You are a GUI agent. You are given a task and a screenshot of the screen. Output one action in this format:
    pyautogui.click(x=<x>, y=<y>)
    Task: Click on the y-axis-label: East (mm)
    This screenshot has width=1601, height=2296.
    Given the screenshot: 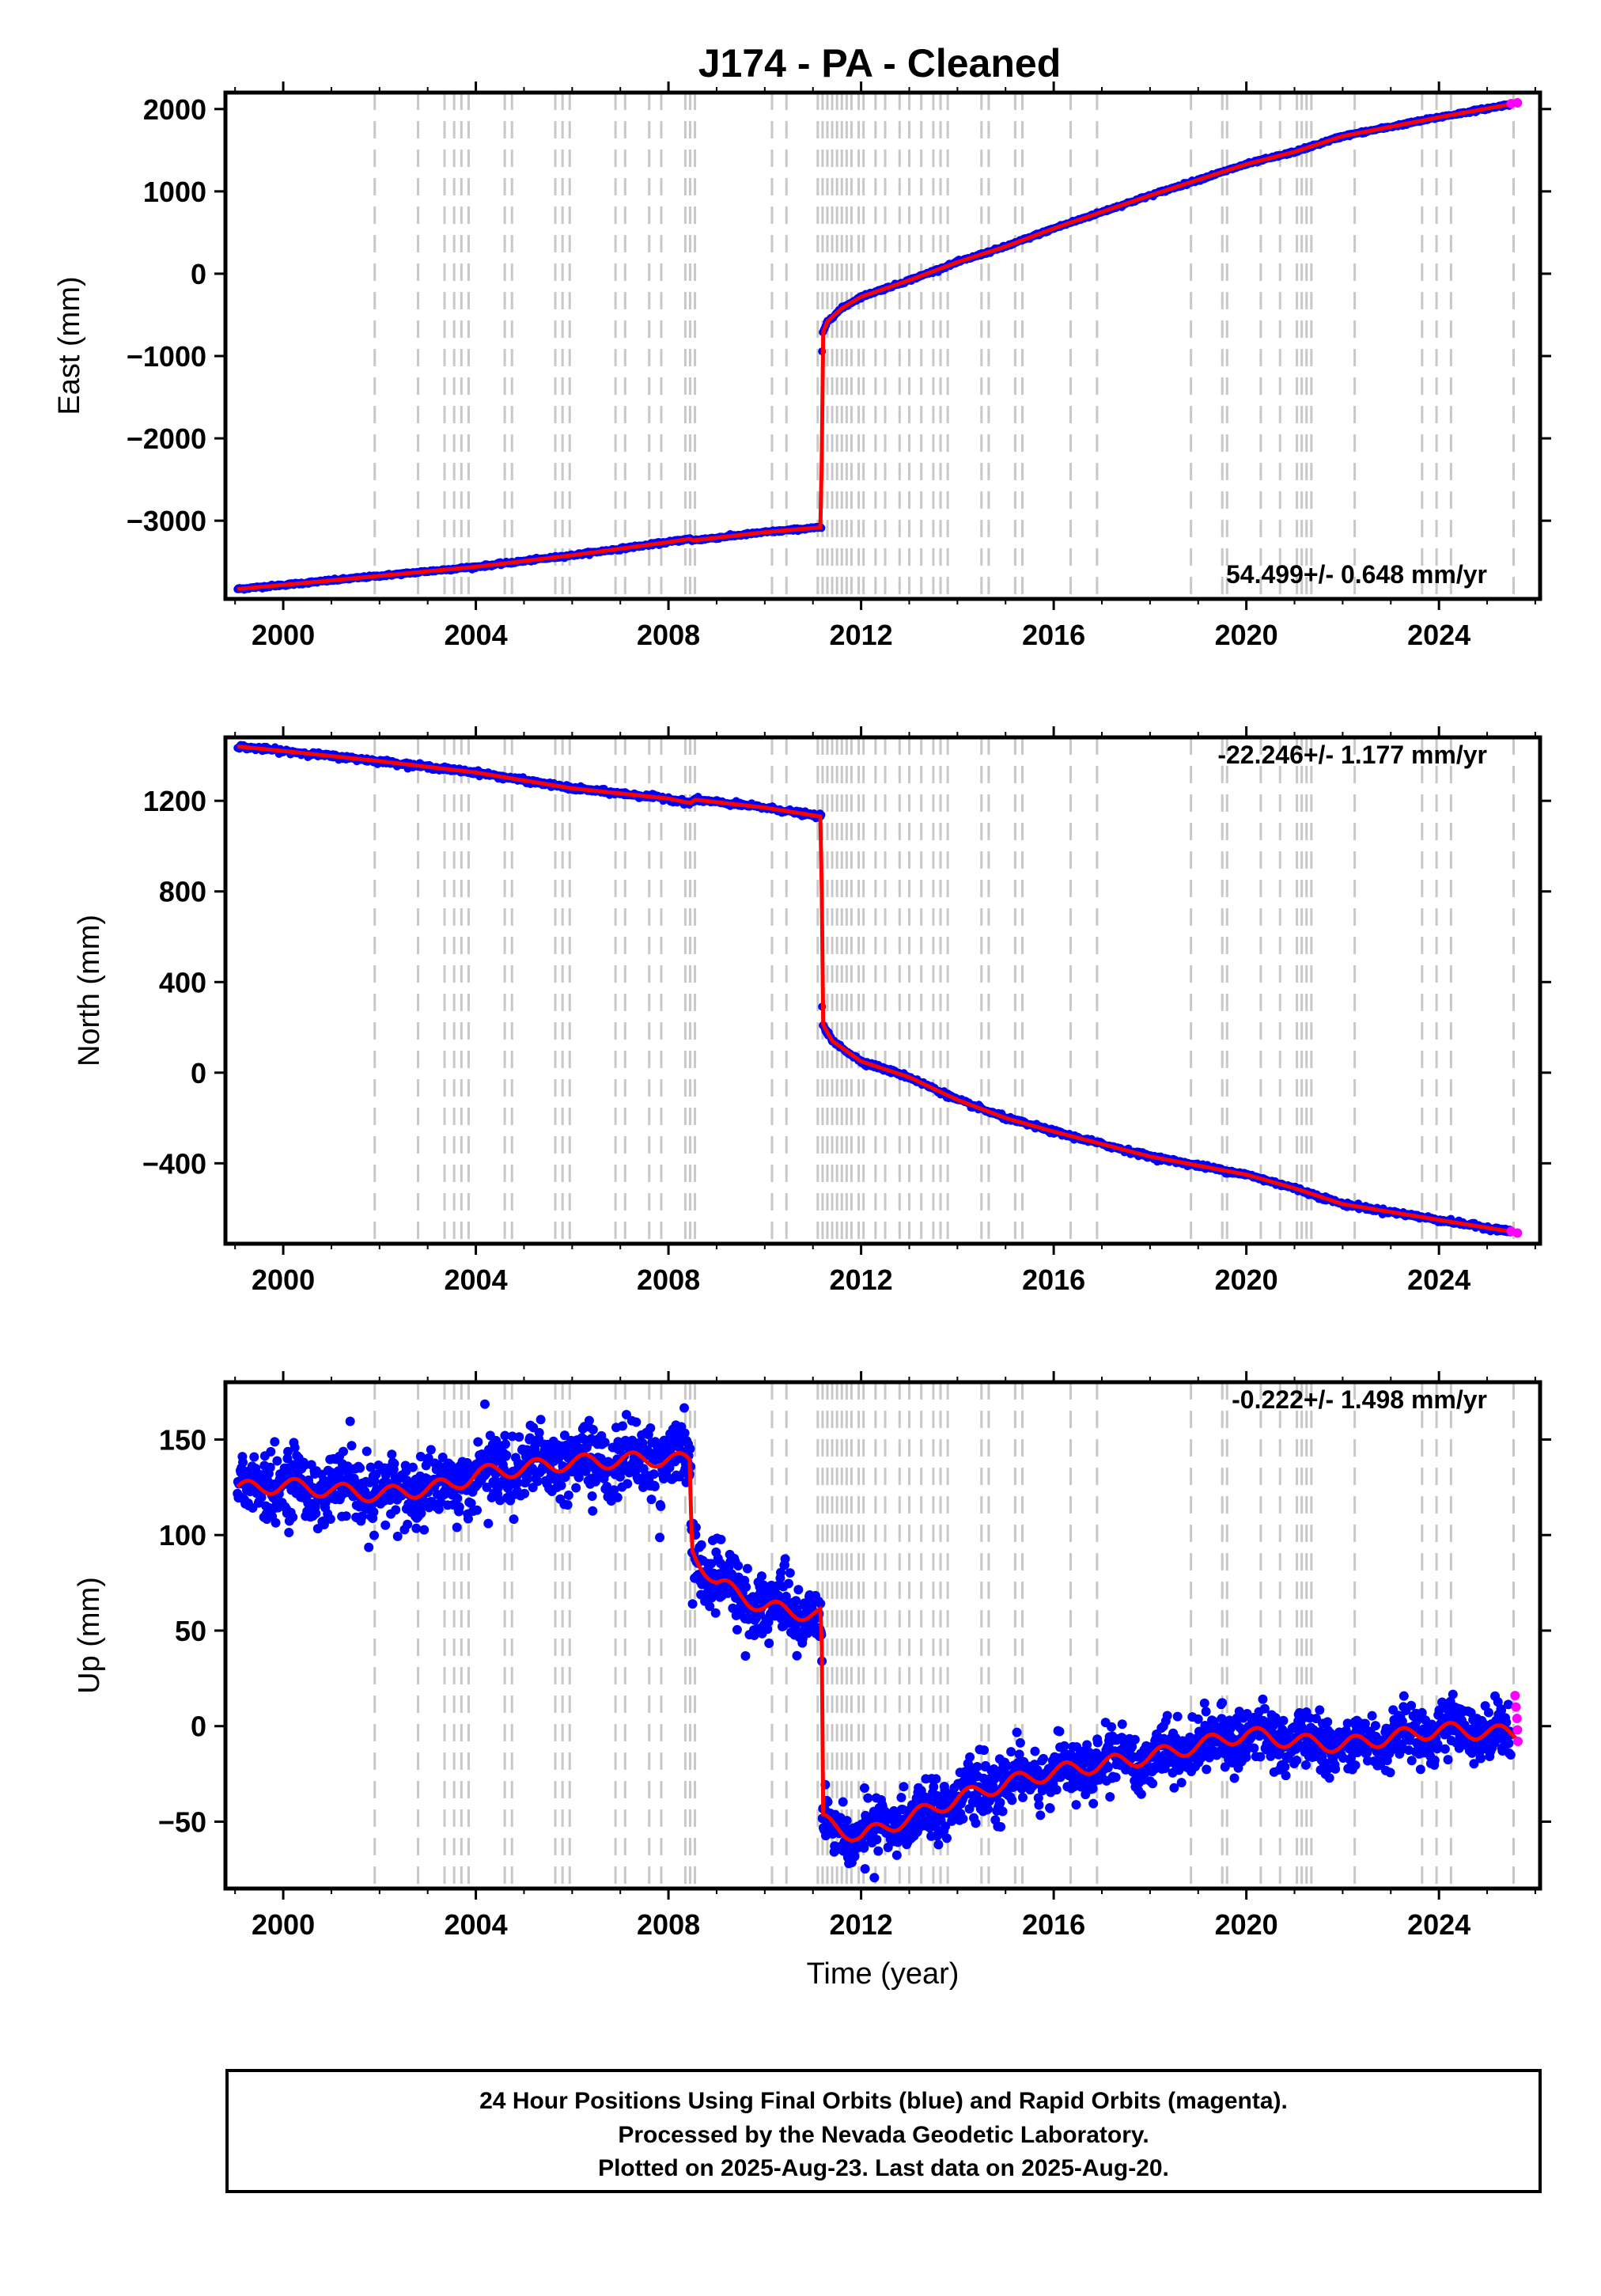 What is the action you would take?
    pyautogui.click(x=70, y=345)
    